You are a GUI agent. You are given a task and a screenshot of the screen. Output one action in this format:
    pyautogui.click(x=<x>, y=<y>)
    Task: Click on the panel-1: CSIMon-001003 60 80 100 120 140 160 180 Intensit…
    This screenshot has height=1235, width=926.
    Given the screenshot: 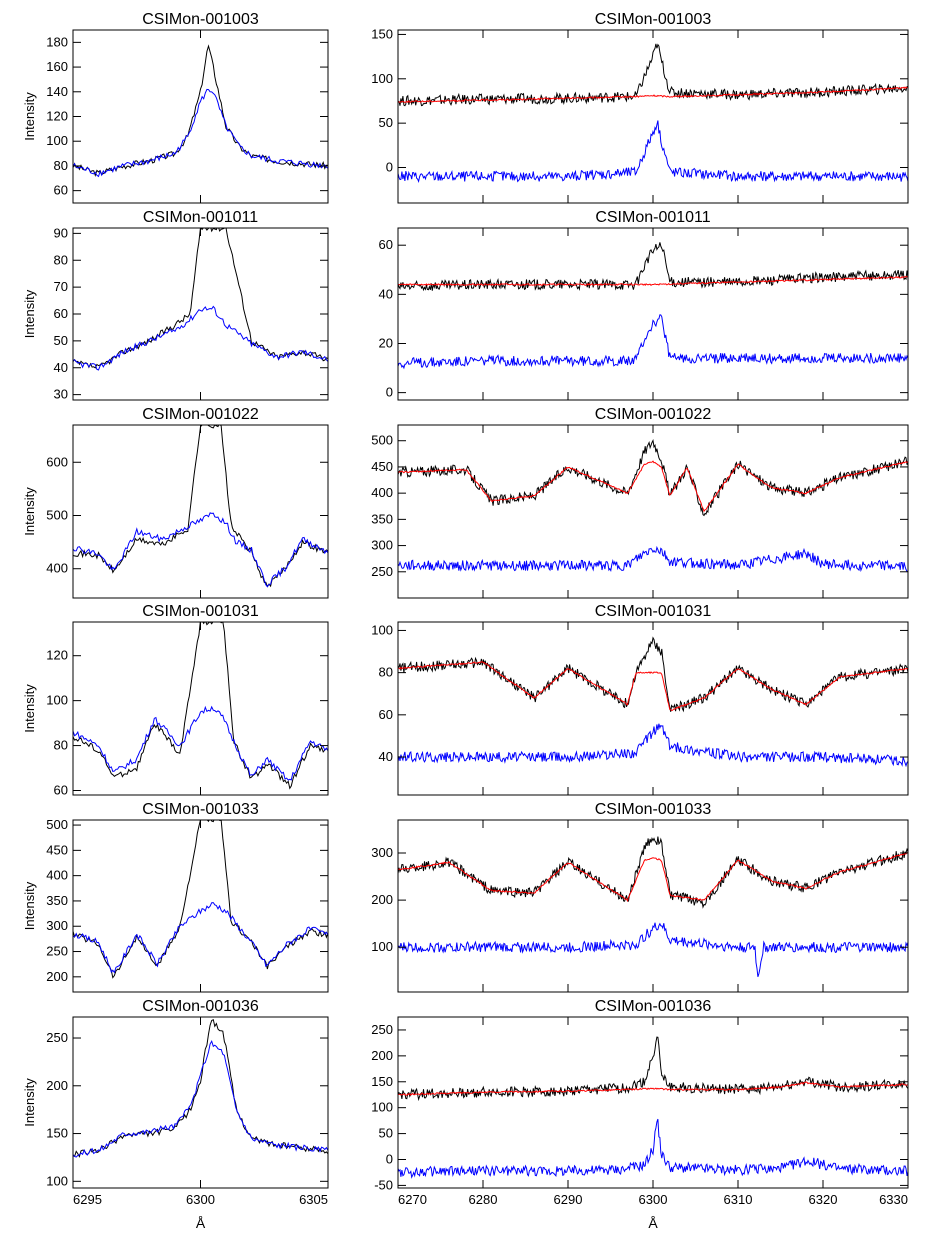 What is the action you would take?
    pyautogui.click(x=175, y=107)
    